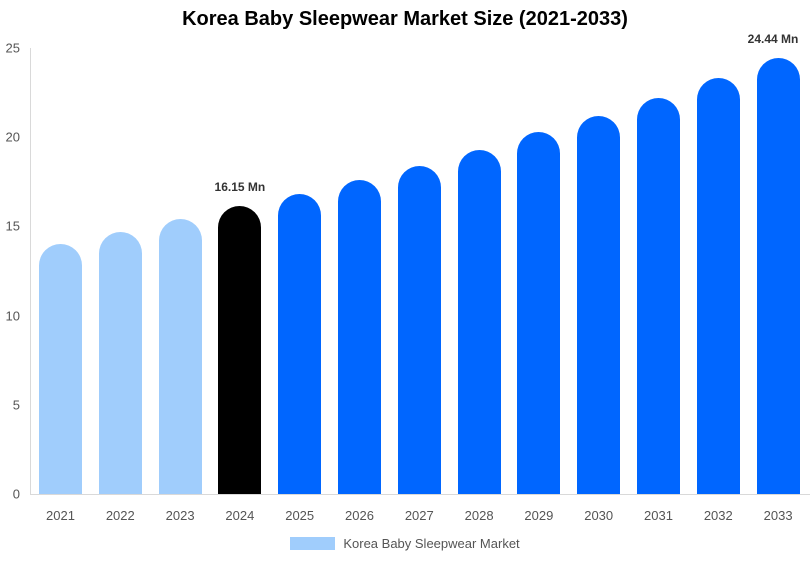  What do you see at coordinates (778, 275) in the screenshot?
I see `bar-2033` at bounding box center [778, 275].